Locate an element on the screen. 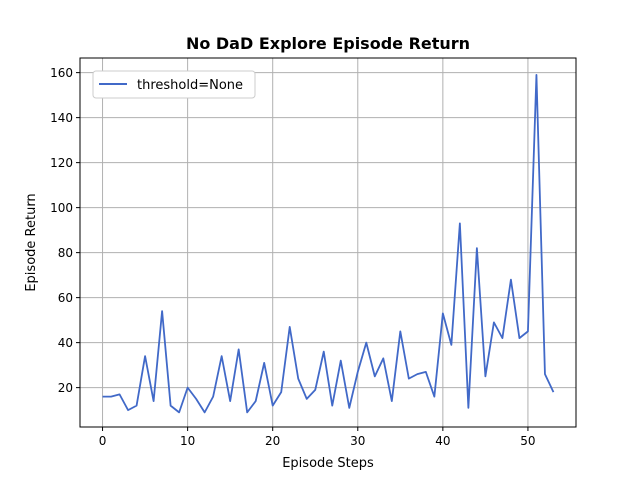  y-tick-label: 60 is located at coordinates (65, 298).